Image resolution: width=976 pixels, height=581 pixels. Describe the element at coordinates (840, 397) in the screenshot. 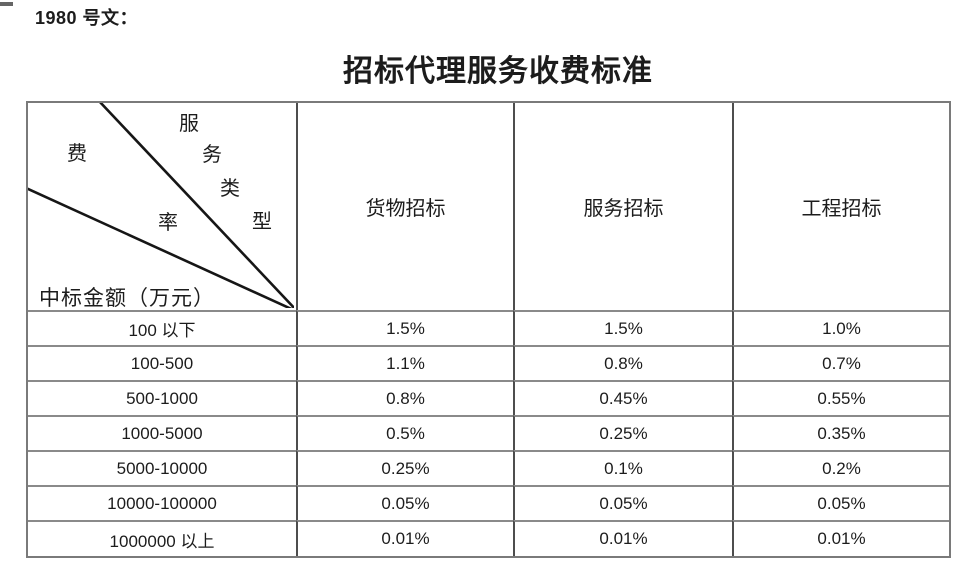

I see `fee-value: 0.55%` at that location.